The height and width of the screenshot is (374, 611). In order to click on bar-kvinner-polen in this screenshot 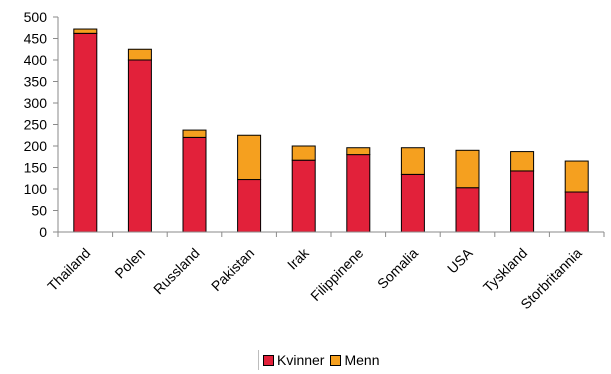, I will do `click(139, 146)`.